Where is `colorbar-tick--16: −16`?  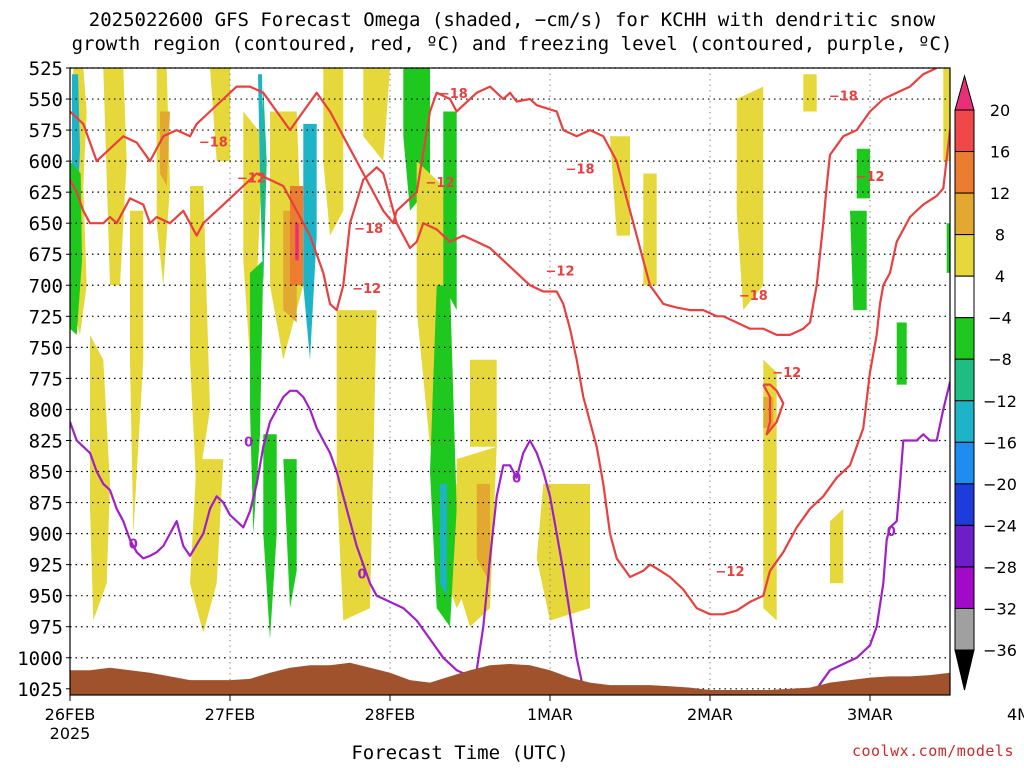 colorbar-tick--16: −16 is located at coordinates (1000, 442).